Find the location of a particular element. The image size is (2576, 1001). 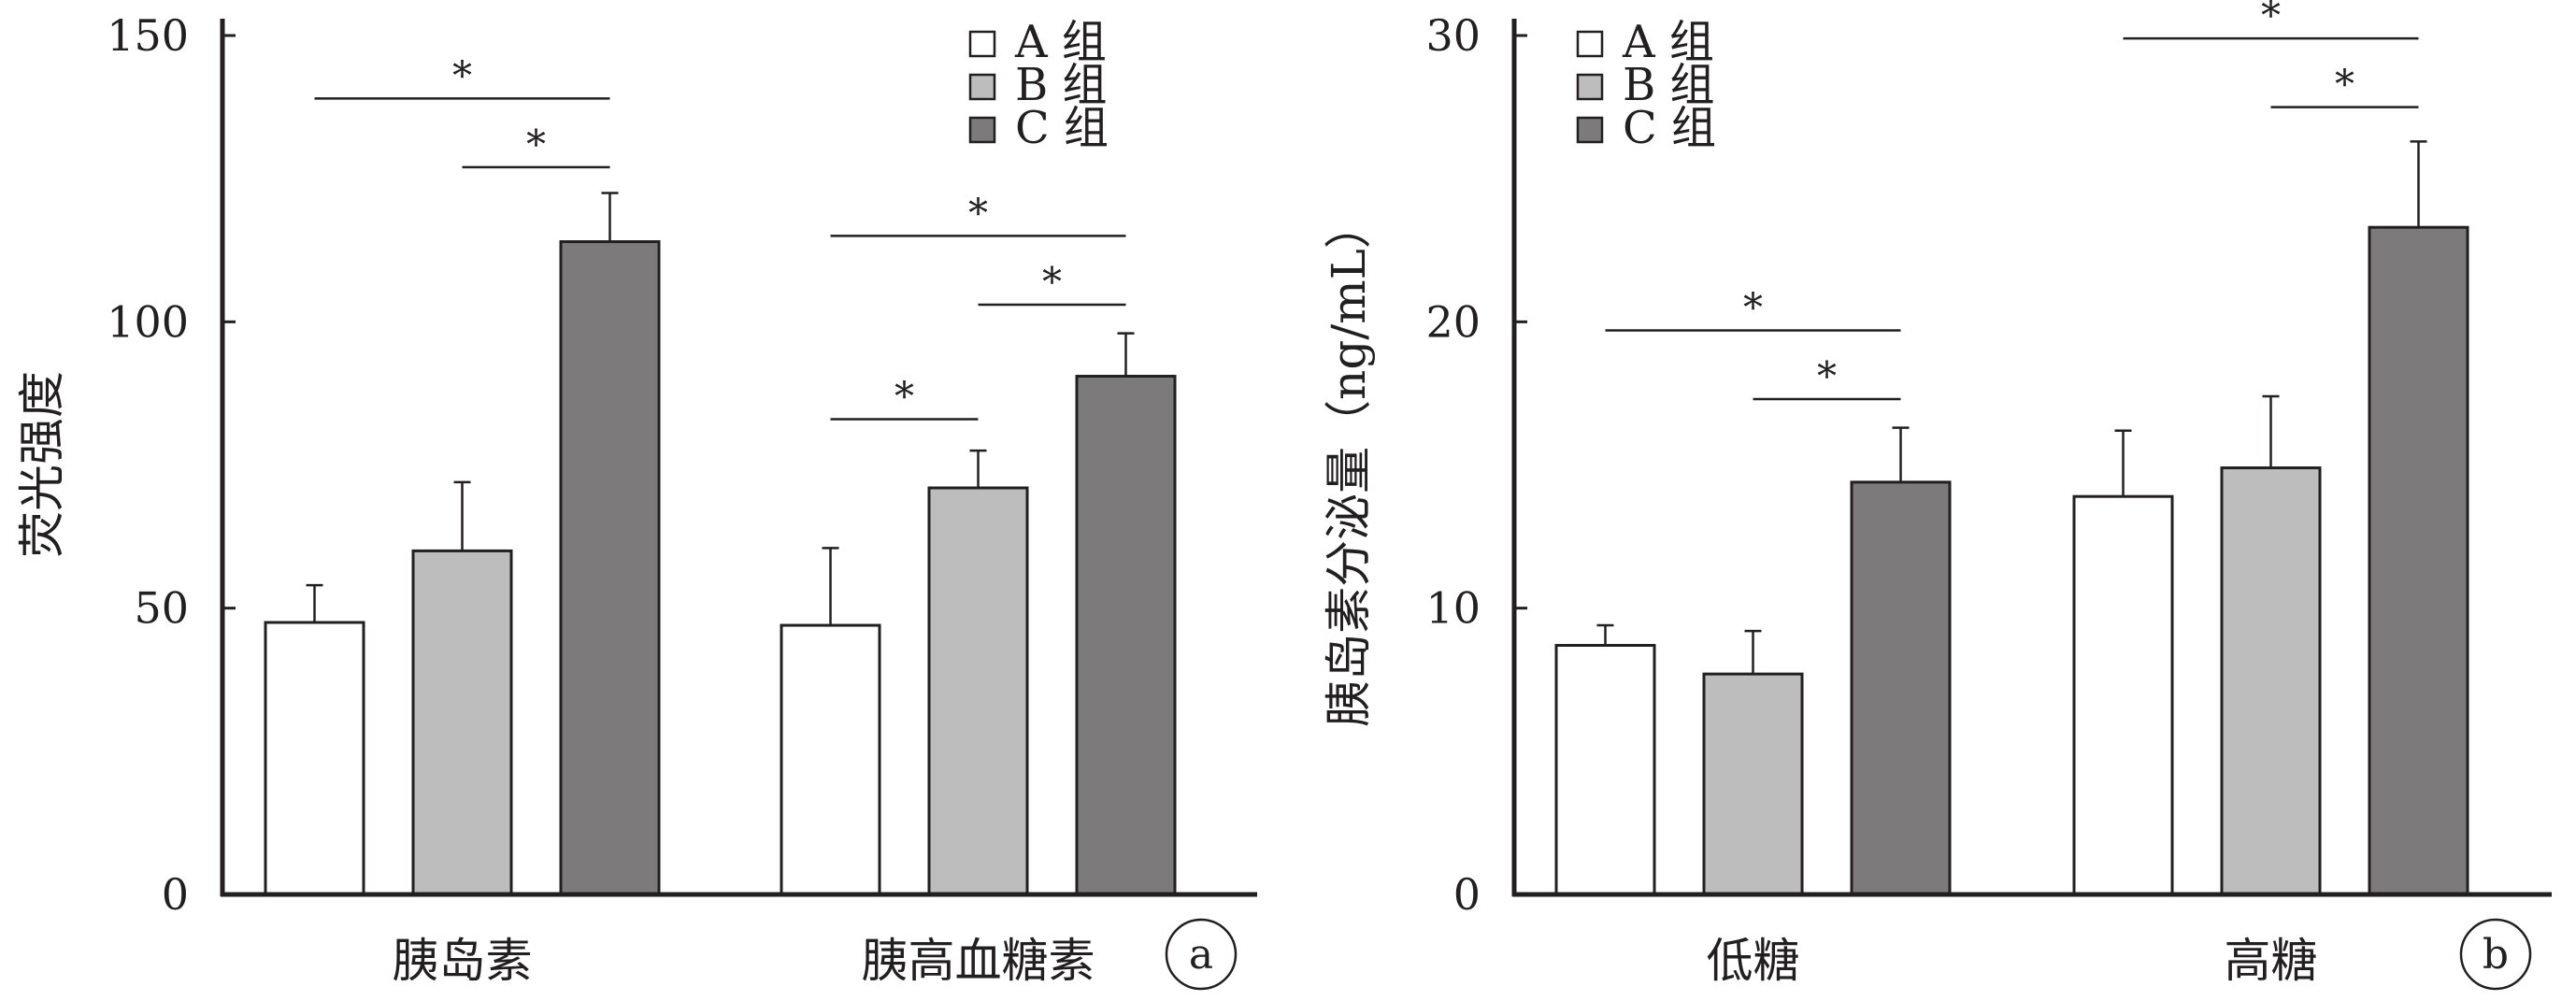

y-axis-label: 胰岛素分泌量（ng/mL） is located at coordinates (1349, 464).